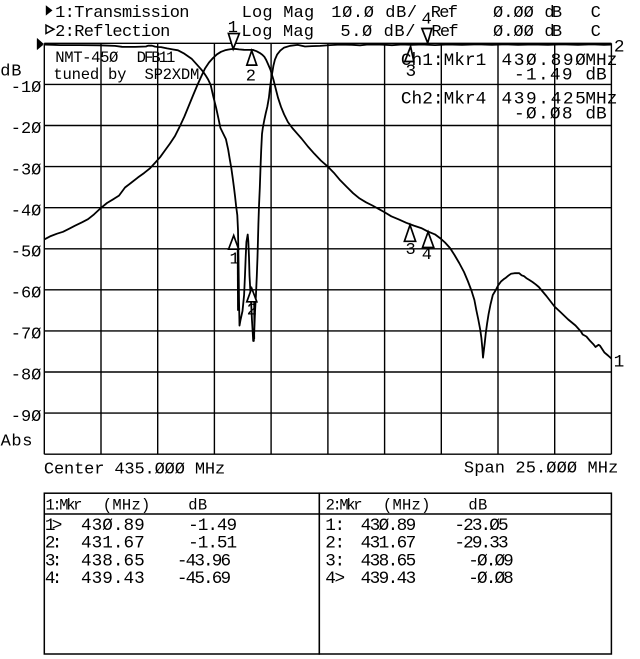 Image resolution: width=640 pixels, height=659 pixels. I want to click on svg-text: -45.69, so click(204, 579).